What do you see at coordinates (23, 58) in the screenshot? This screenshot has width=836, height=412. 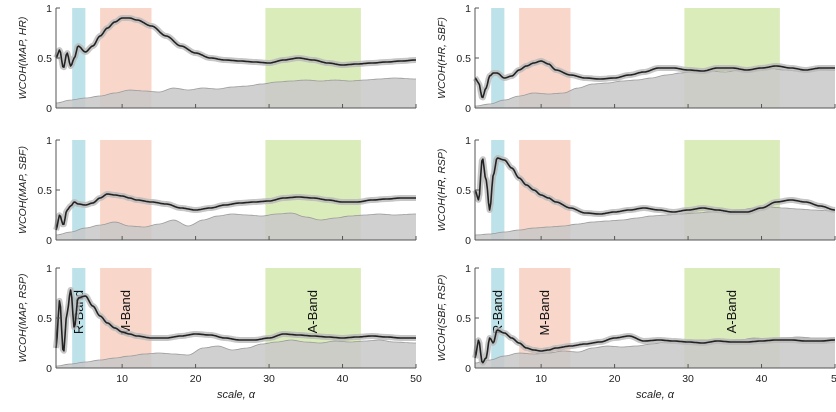 I see `y-axis-label: WCOH(MAP, HR)` at bounding box center [23, 58].